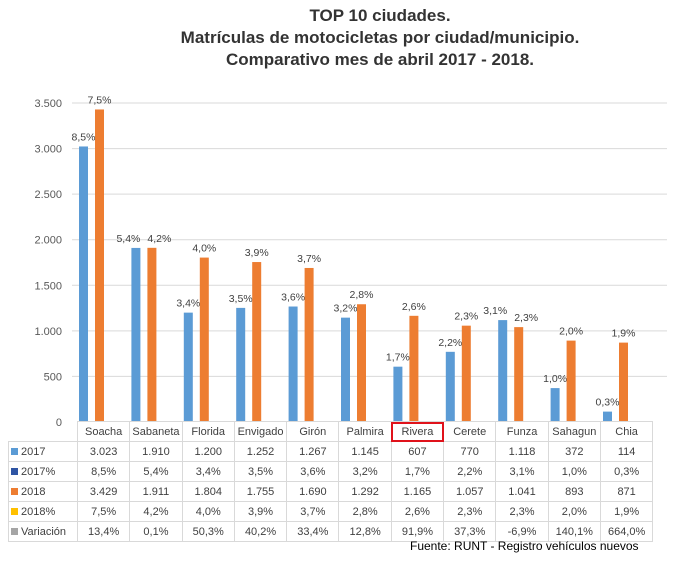 The height and width of the screenshot is (563, 673). I want to click on table-cell: 3,6%, so click(313, 471).